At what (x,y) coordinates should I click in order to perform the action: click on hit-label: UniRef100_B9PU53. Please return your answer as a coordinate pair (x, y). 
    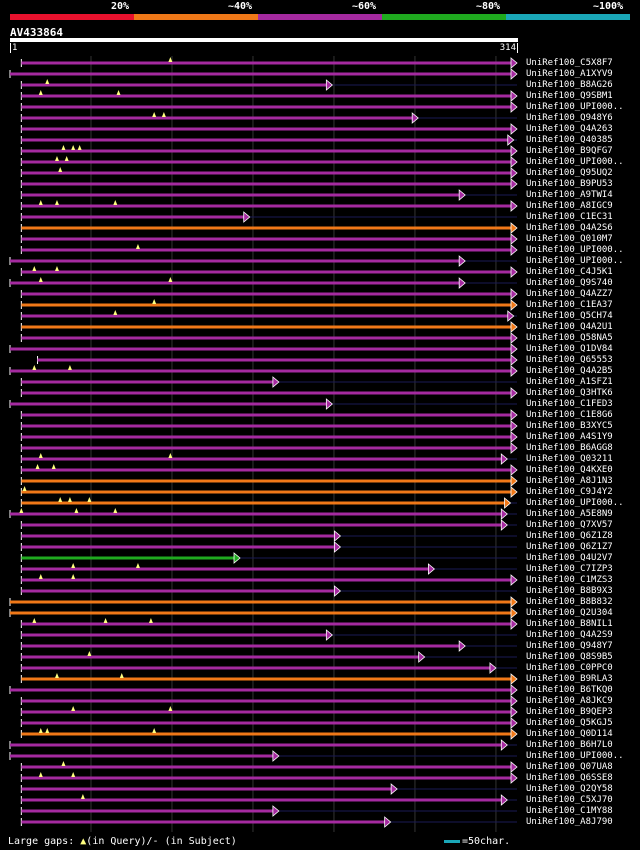
    Looking at the image, I should click on (569, 184).